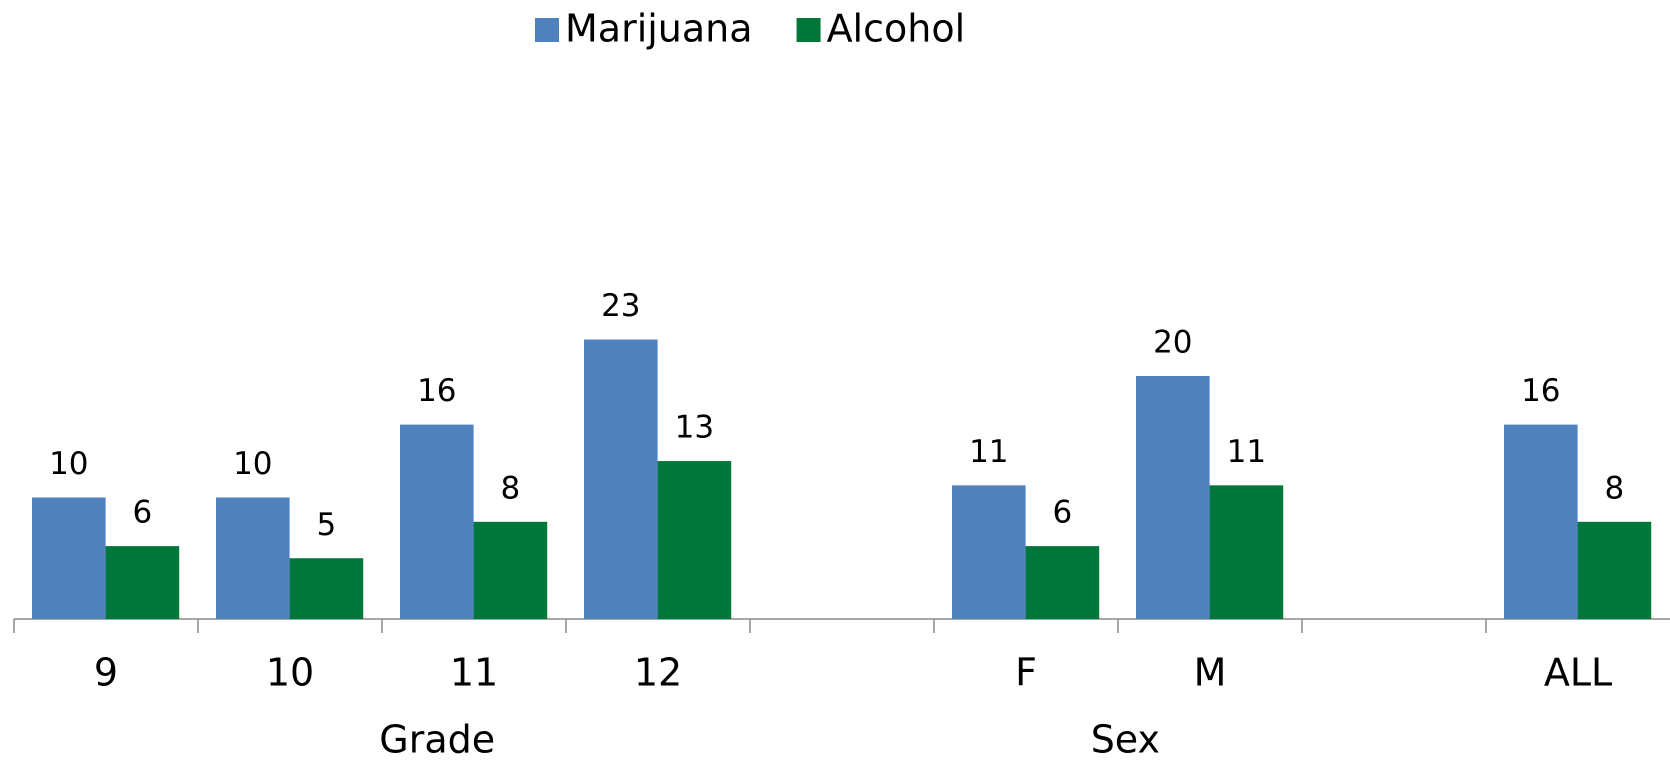  I want to click on data-label: 23, so click(620, 306).